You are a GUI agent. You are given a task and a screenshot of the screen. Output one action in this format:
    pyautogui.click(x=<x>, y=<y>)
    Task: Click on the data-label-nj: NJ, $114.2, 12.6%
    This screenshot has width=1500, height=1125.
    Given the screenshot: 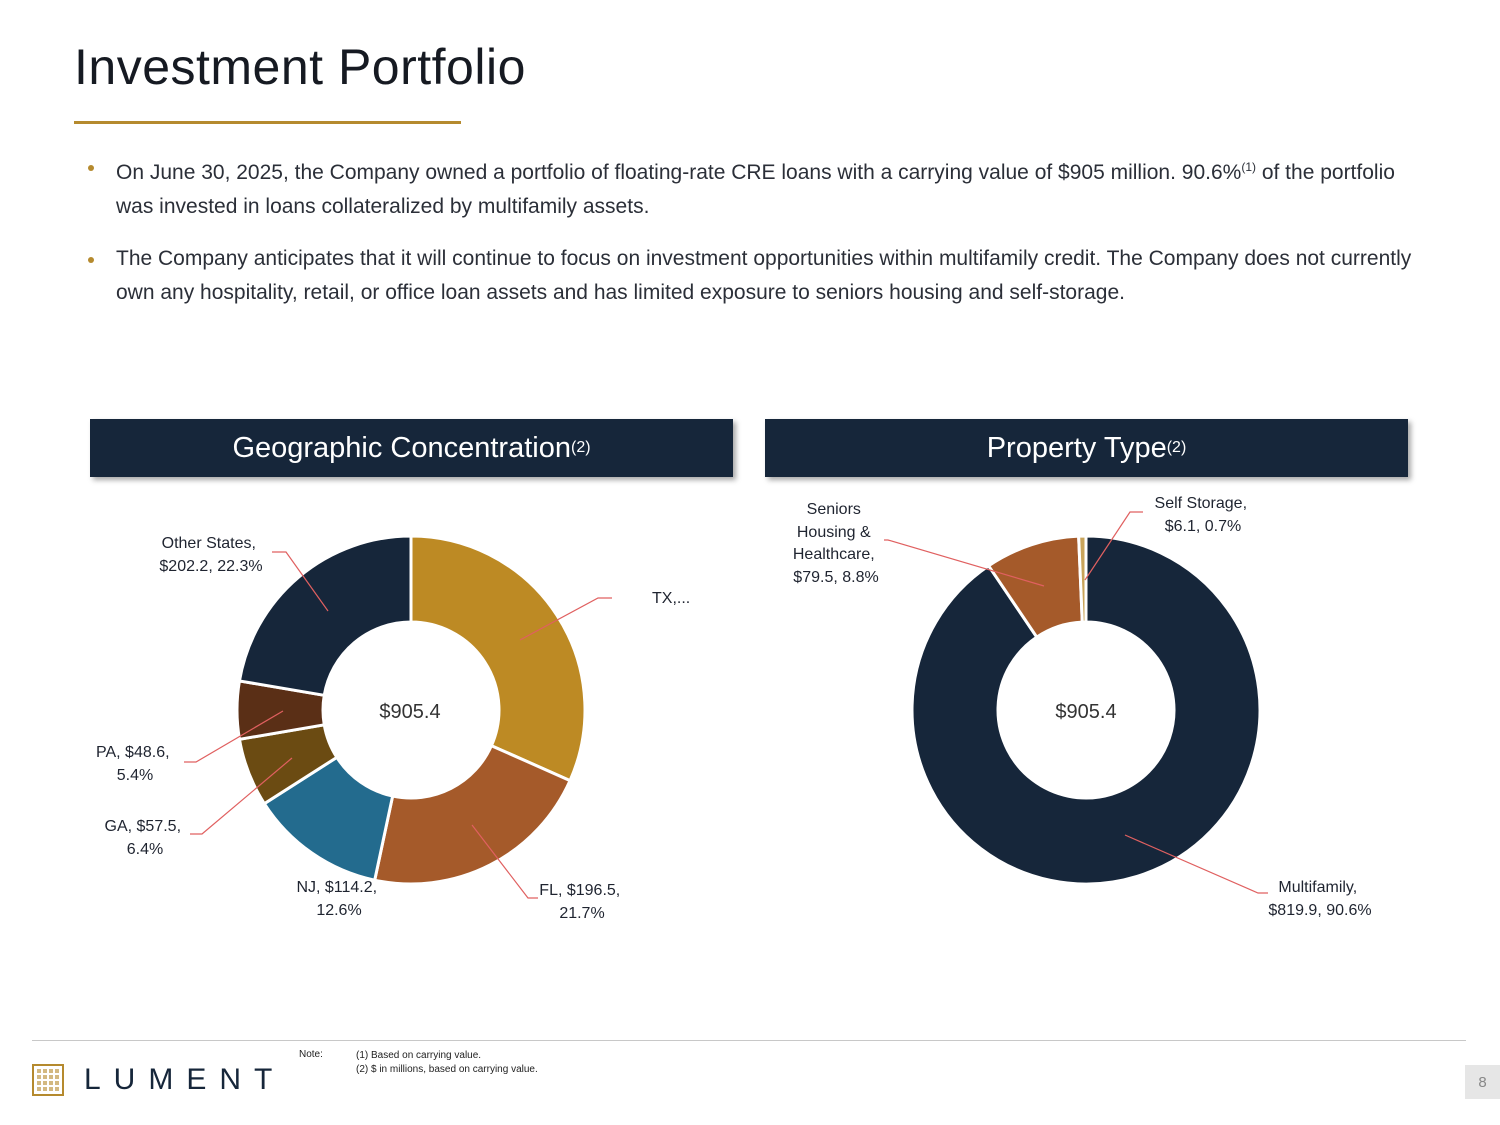 What is the action you would take?
    pyautogui.click(x=338, y=899)
    